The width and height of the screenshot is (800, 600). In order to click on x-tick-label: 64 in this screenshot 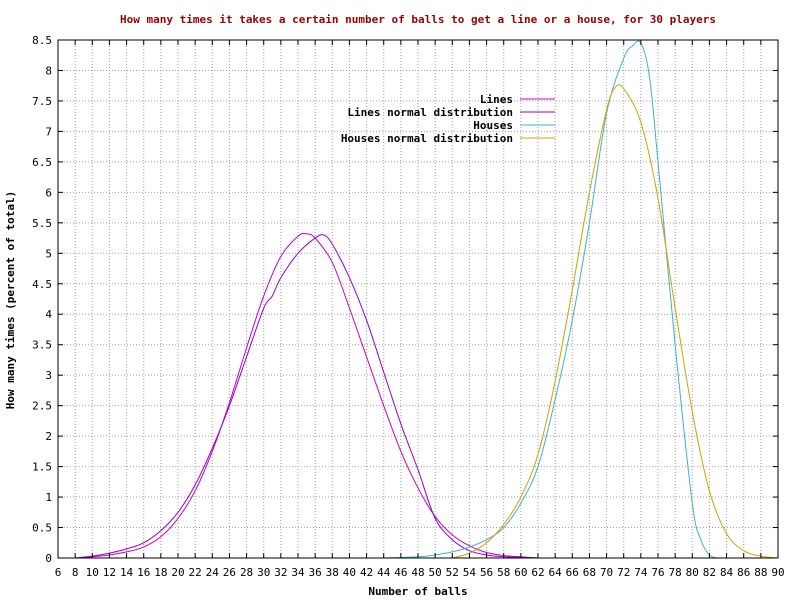, I will do `click(556, 572)`.